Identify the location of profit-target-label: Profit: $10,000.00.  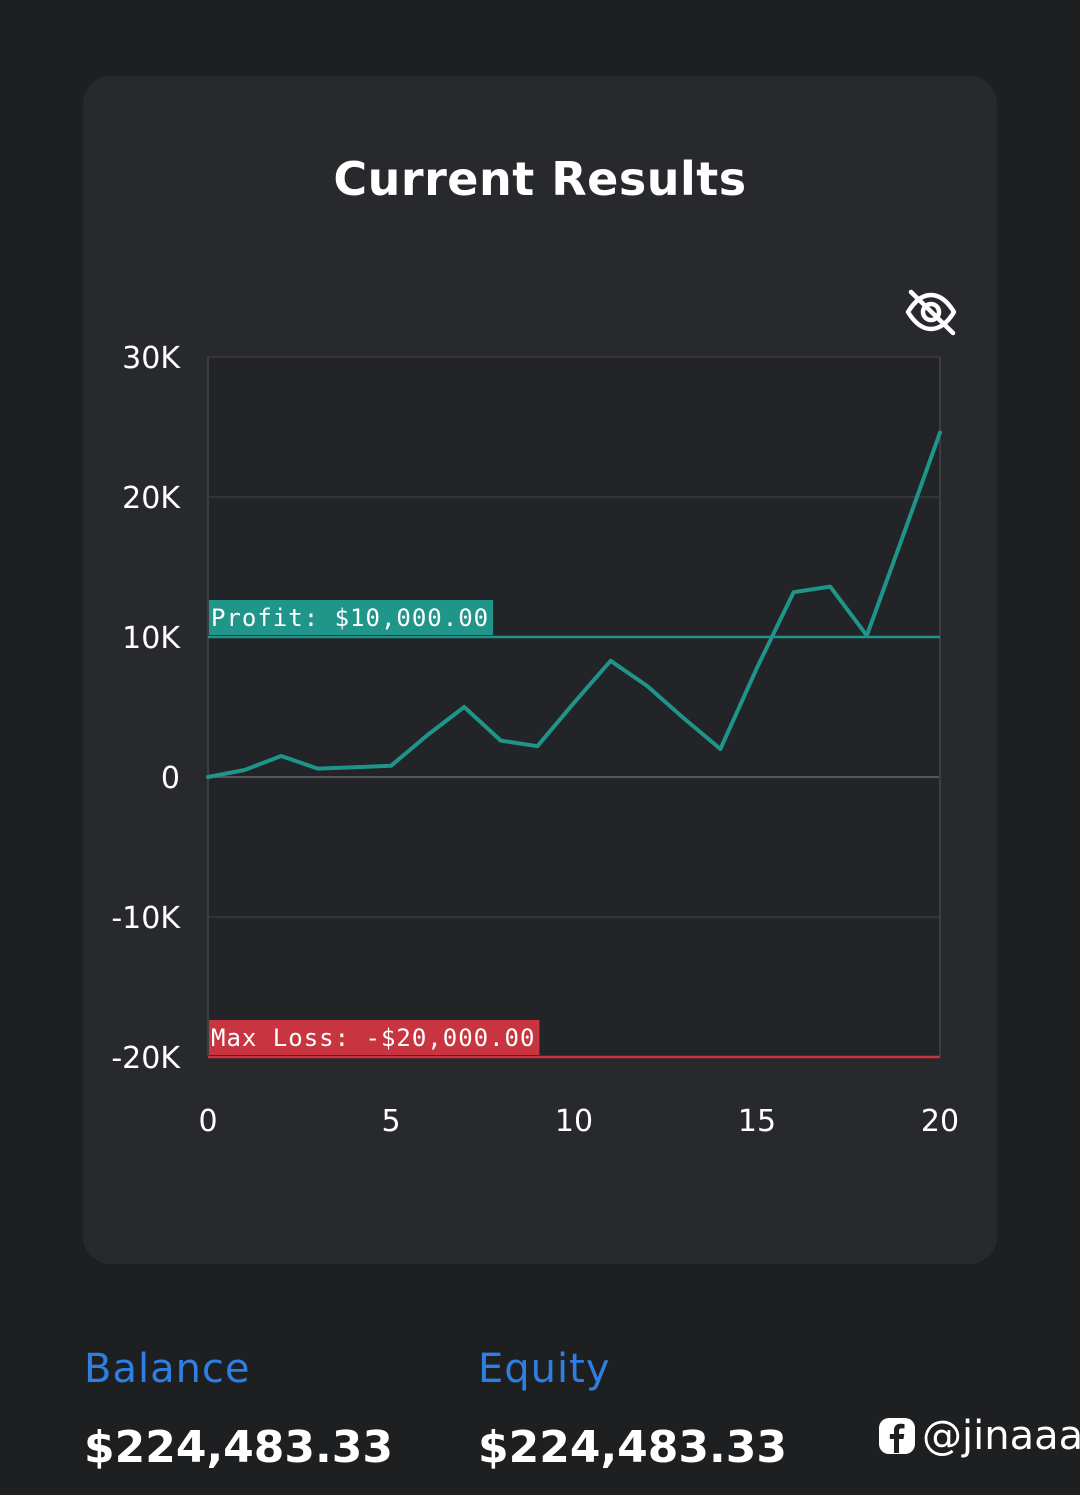
(351, 617).